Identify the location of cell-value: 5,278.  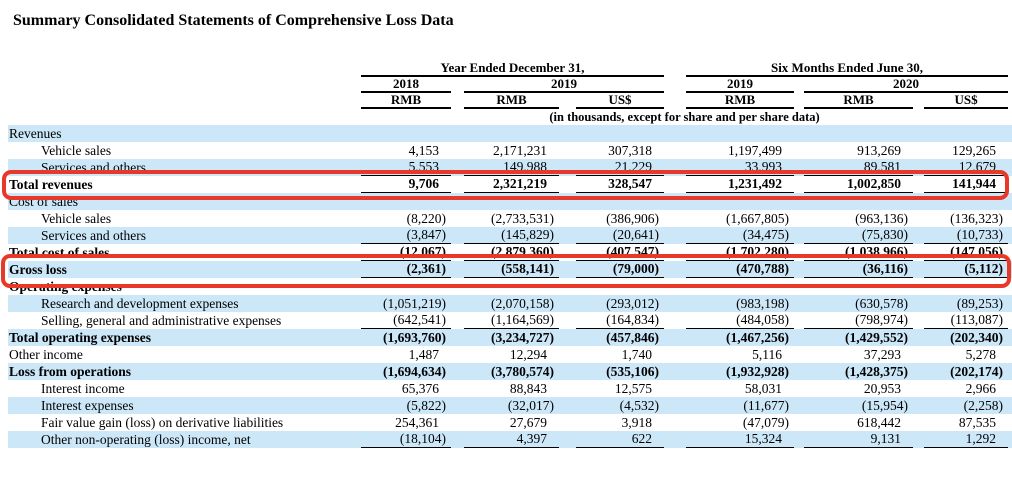
(960, 354).